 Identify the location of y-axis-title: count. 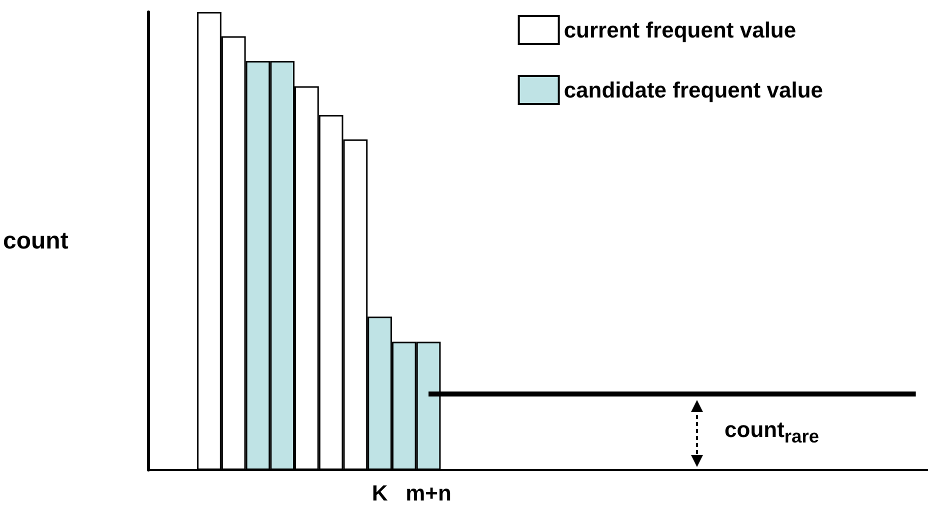
(35, 241).